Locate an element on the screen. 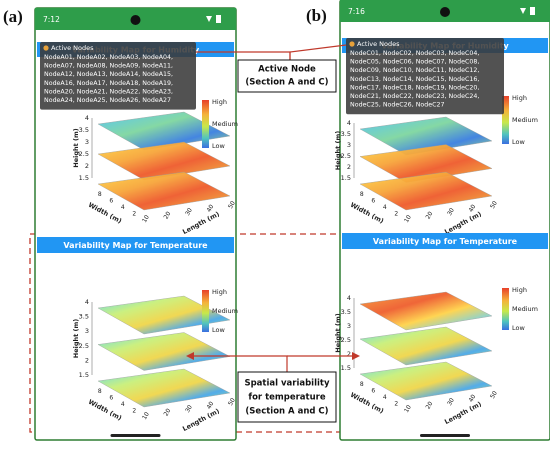 The image size is (550, 449). callout-box is located at coordinates (287, 76).